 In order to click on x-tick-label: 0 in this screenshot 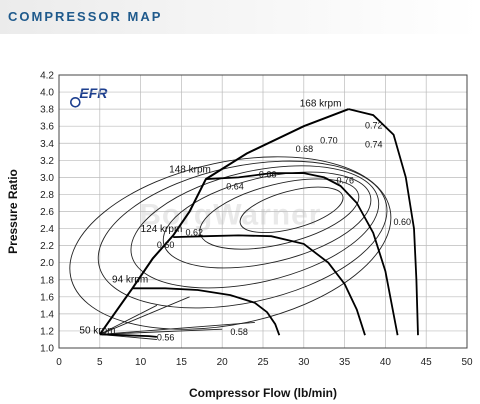, I will do `click(59, 362)`.